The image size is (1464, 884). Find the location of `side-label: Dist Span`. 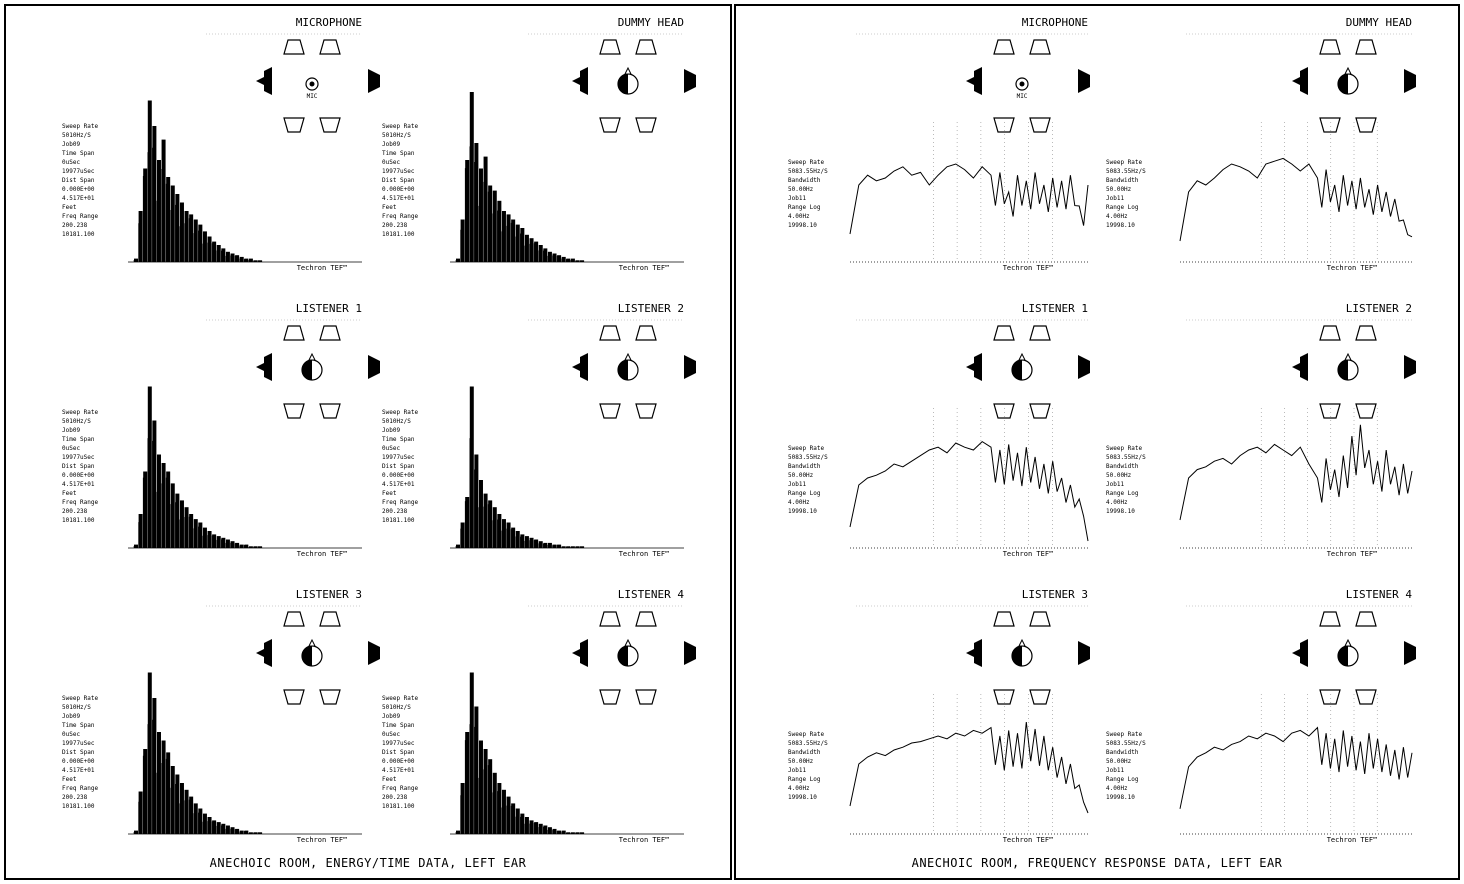

side-label: Dist Span is located at coordinates (78, 752).